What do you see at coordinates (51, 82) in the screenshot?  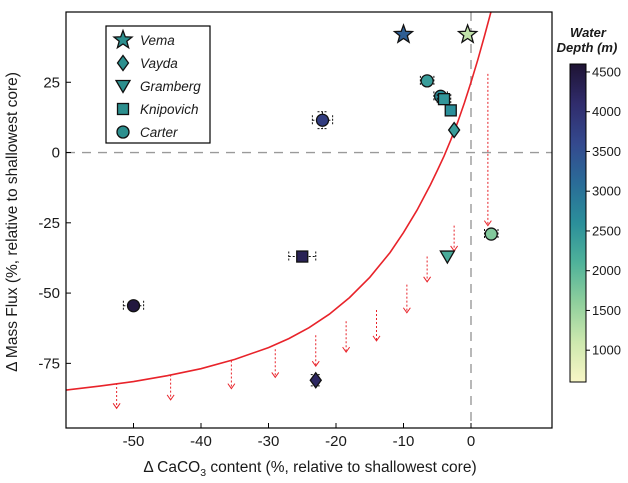 I see `y-tick-label: 25` at bounding box center [51, 82].